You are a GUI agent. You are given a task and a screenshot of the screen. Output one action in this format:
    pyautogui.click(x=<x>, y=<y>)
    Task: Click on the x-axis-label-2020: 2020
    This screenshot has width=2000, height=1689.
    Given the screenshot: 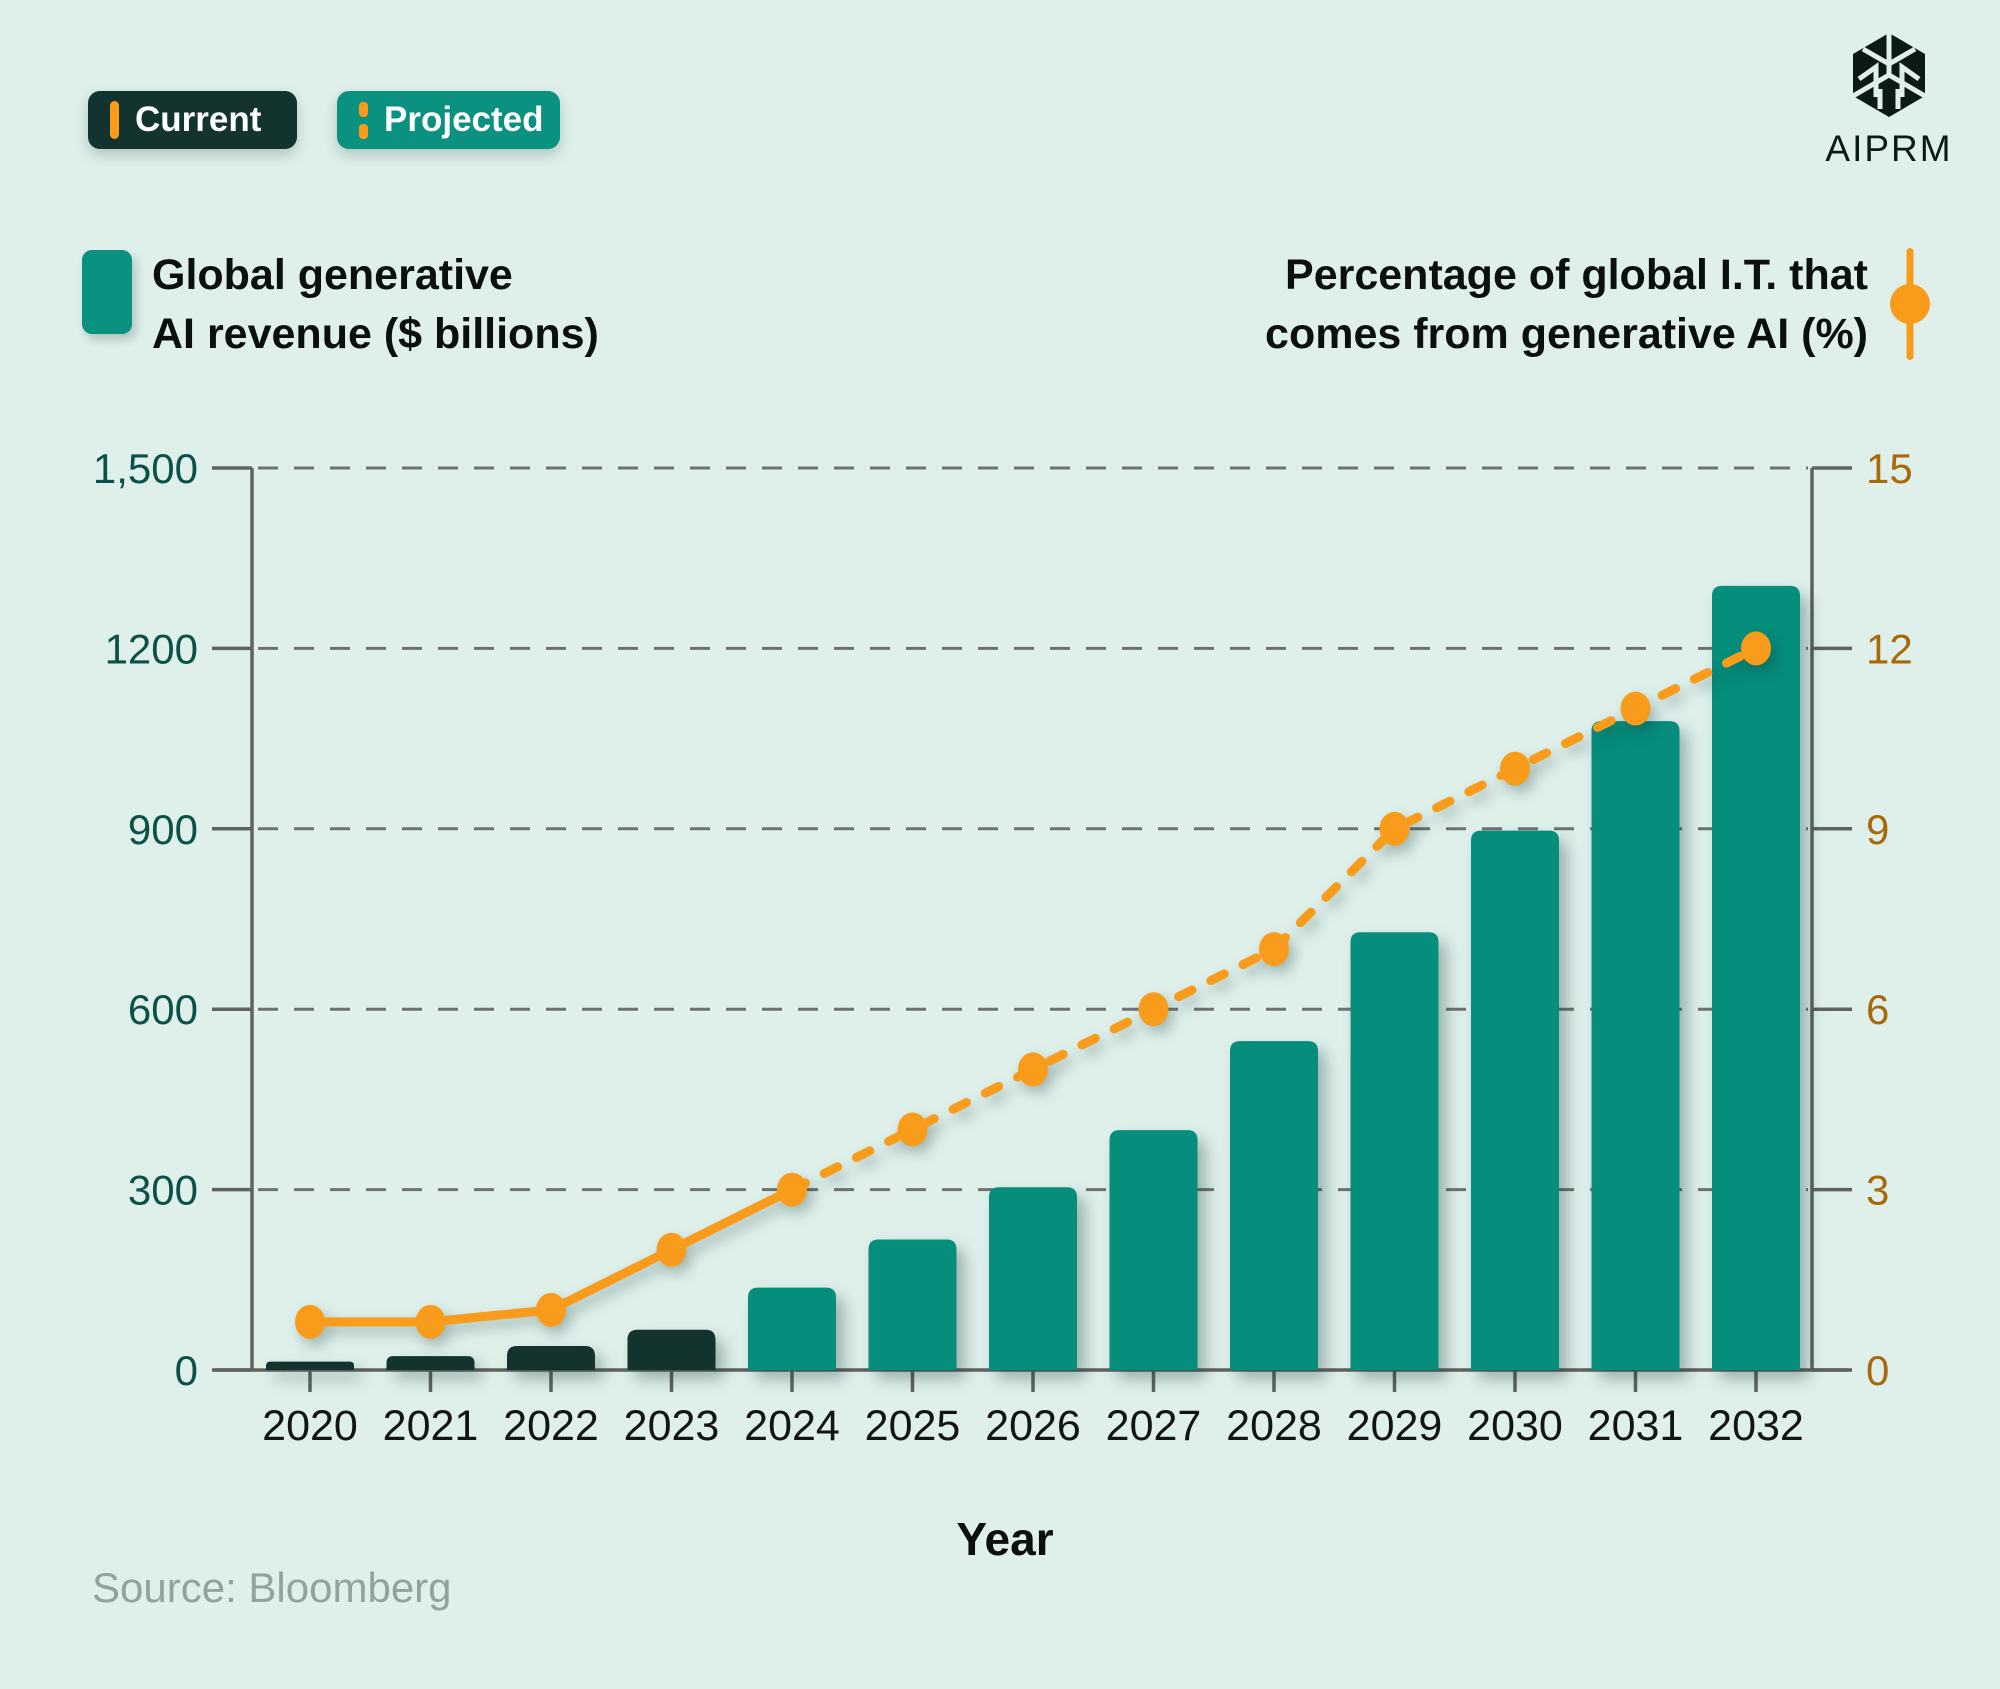 What is the action you would take?
    pyautogui.click(x=310, y=1426)
    